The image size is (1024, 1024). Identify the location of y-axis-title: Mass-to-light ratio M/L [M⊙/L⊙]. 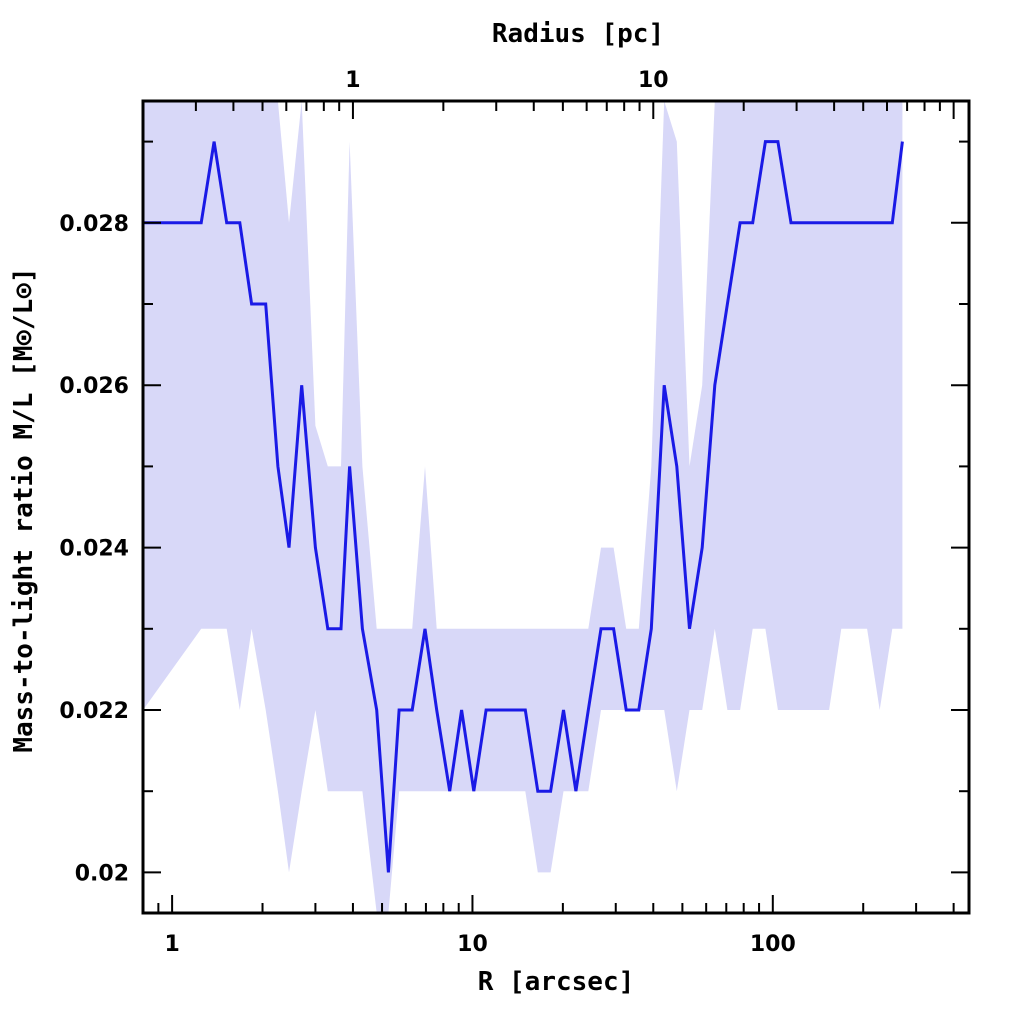
(24, 509).